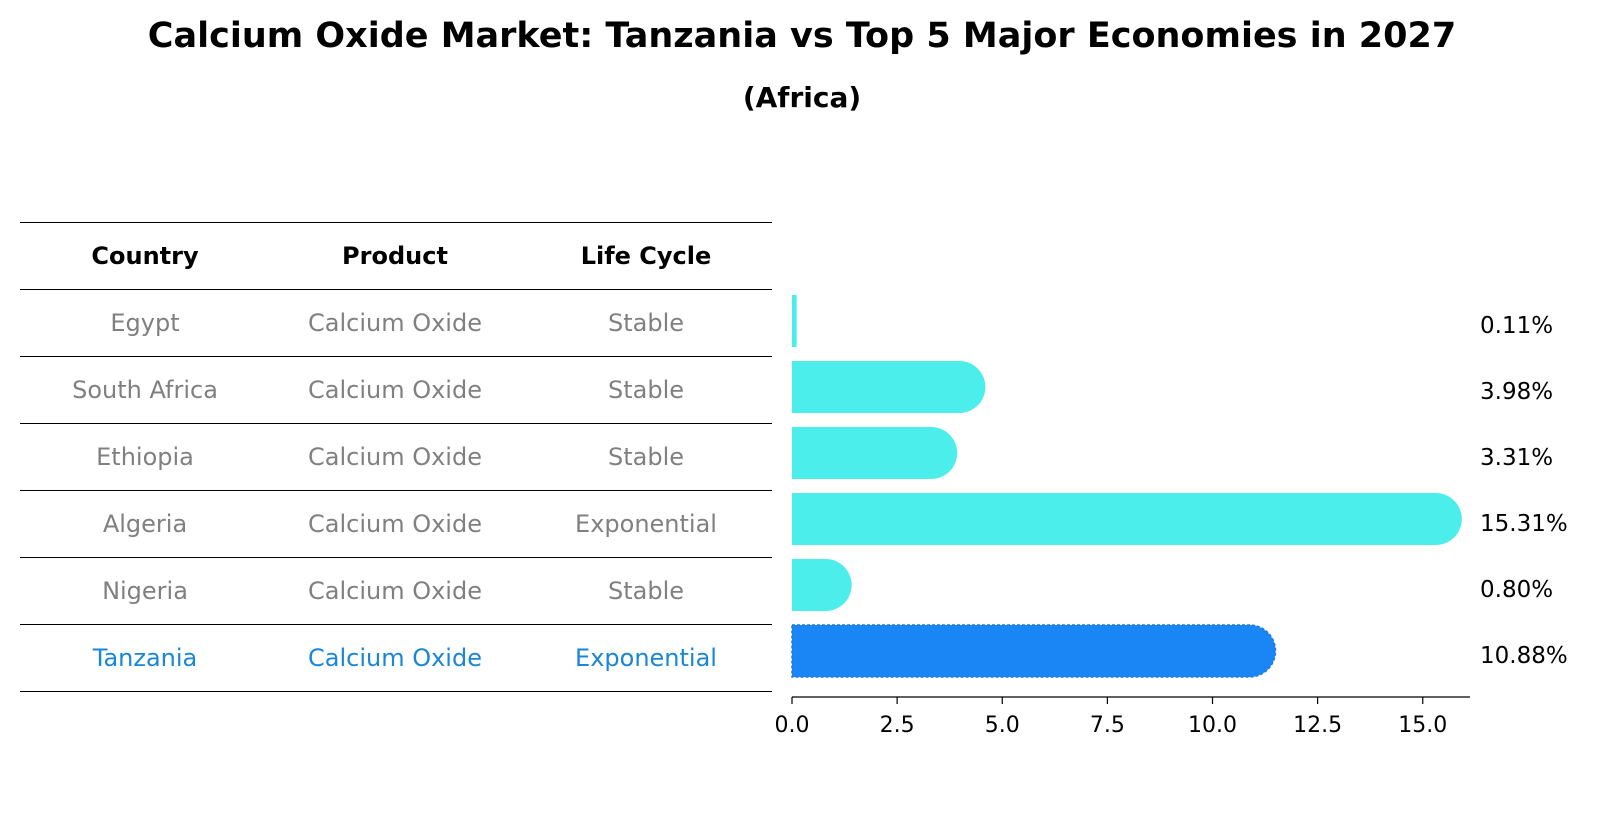 The width and height of the screenshot is (1604, 823). I want to click on bar-value-label: 0.11%, so click(1516, 326).